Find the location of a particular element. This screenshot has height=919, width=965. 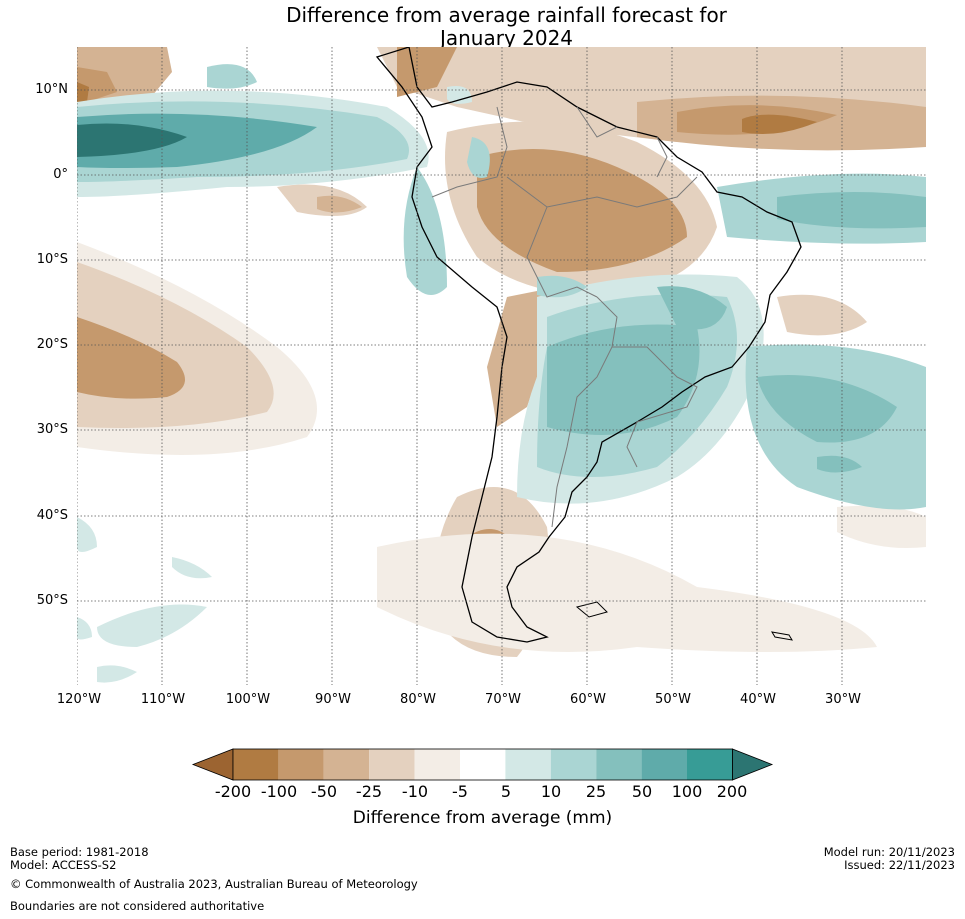

colorbar-tick: -50 is located at coordinates (324, 791).